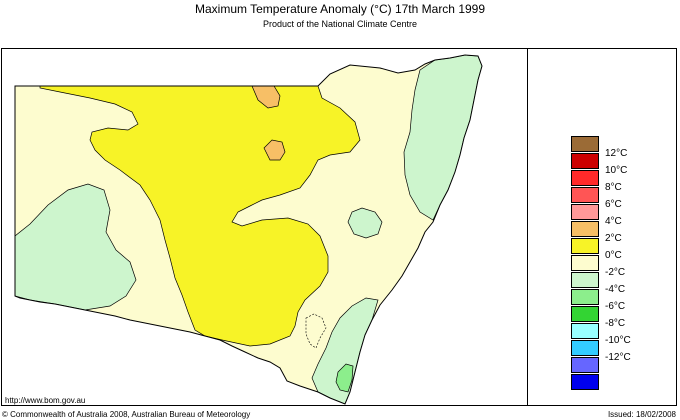 This screenshot has width=680, height=420. What do you see at coordinates (45, 400) in the screenshot?
I see `bom-url: http://www.bom.gov.au` at bounding box center [45, 400].